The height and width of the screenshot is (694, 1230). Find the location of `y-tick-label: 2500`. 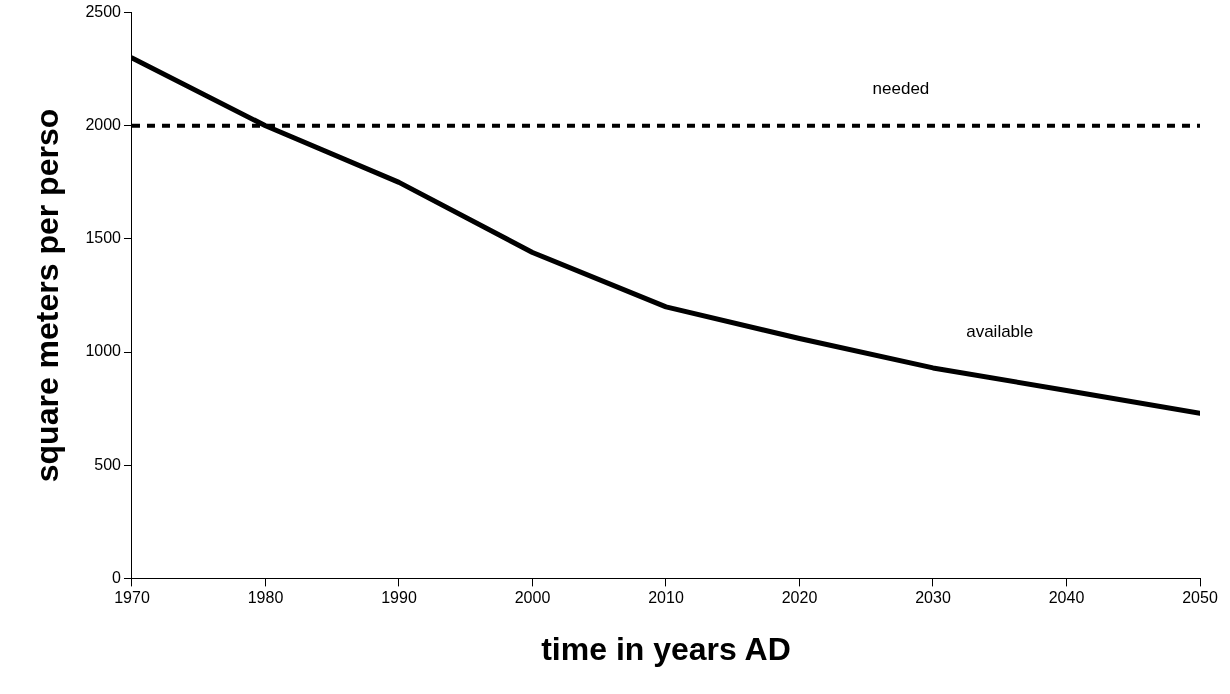

y-tick-label: 2500 is located at coordinates (103, 12).